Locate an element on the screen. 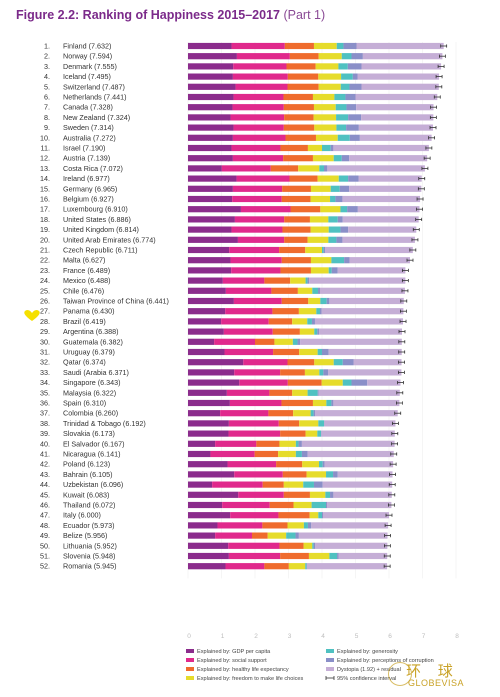 The height and width of the screenshot is (697, 500). rank-label: 14. is located at coordinates (45, 178).